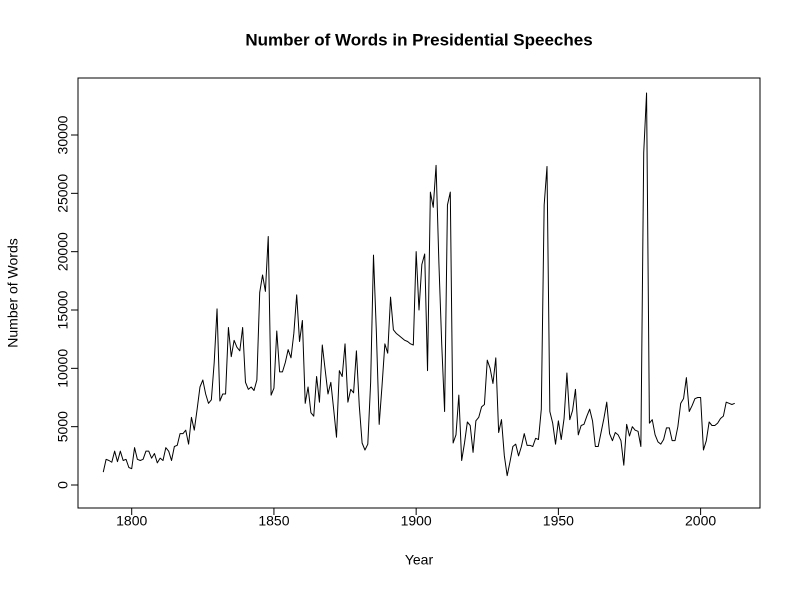  What do you see at coordinates (63, 426) in the screenshot?
I see `y-tick-label: 5000` at bounding box center [63, 426].